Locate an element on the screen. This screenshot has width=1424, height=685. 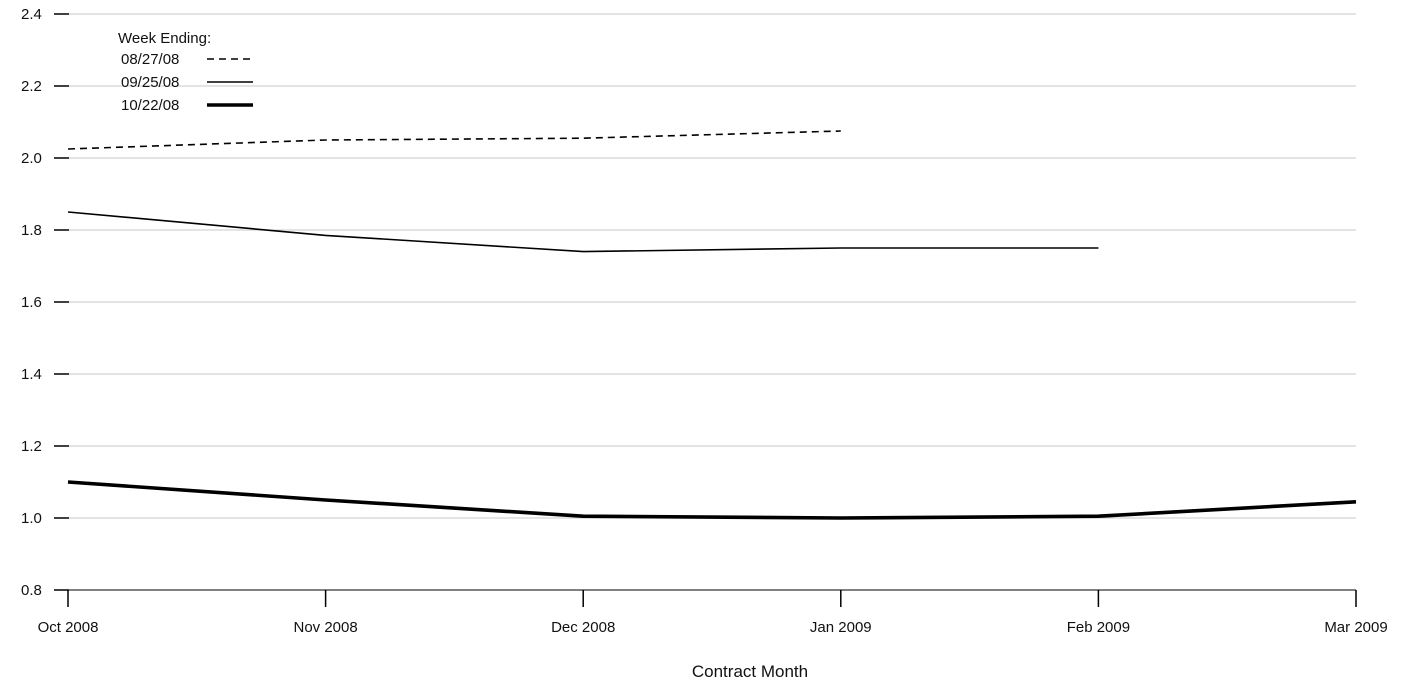
legend-label: 10/22/08 is located at coordinates (150, 105).